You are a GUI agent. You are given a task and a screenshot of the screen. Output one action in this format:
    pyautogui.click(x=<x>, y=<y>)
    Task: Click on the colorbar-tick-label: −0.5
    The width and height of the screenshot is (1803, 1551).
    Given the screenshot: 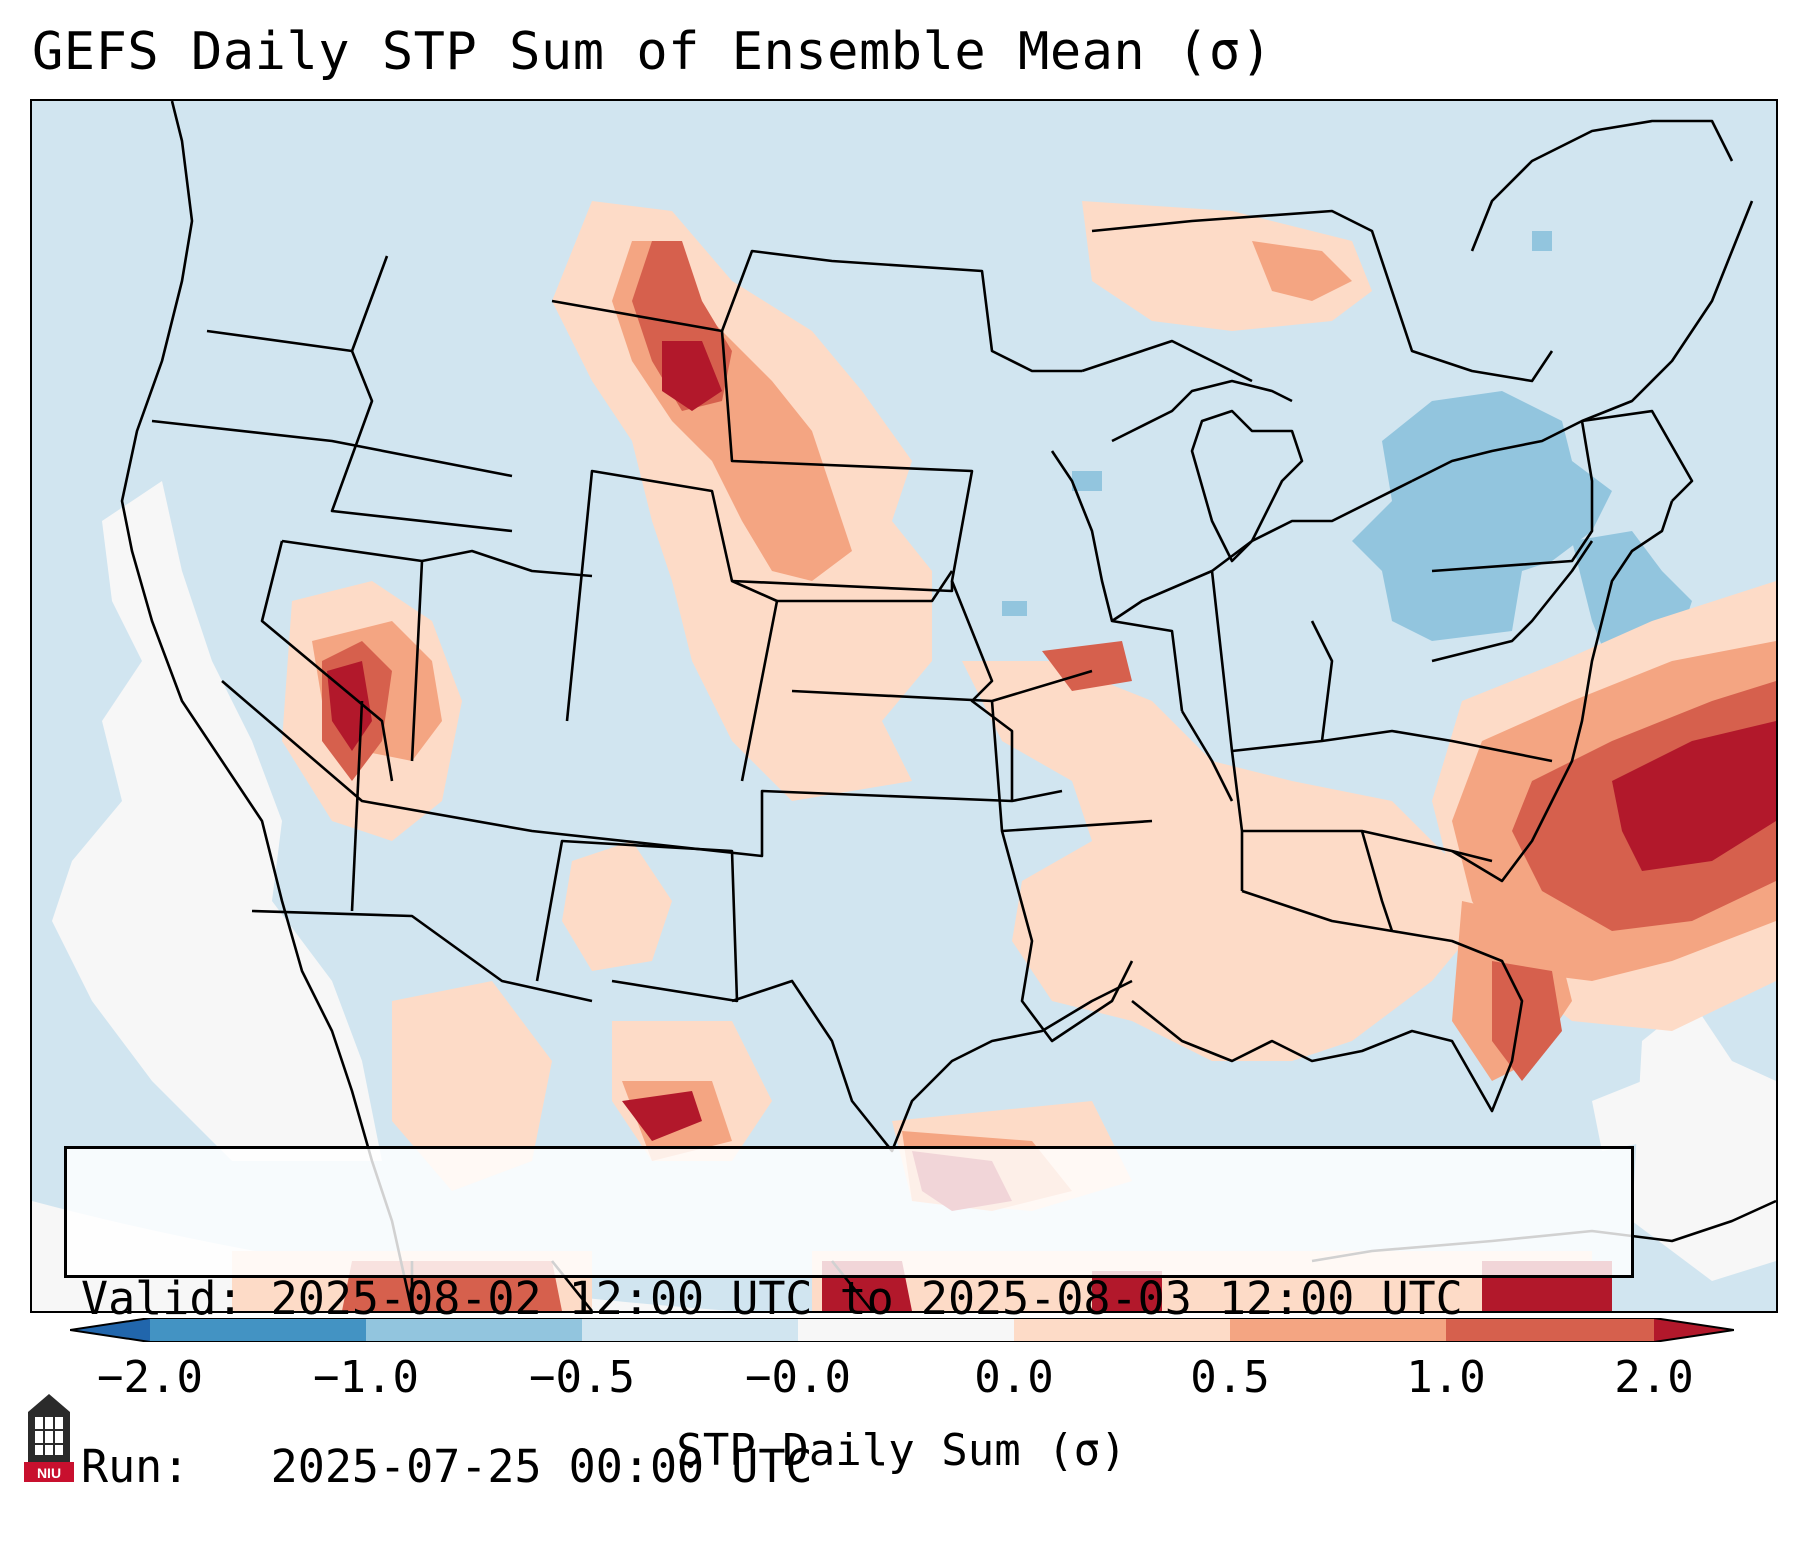 What is the action you would take?
    pyautogui.click(x=582, y=1377)
    